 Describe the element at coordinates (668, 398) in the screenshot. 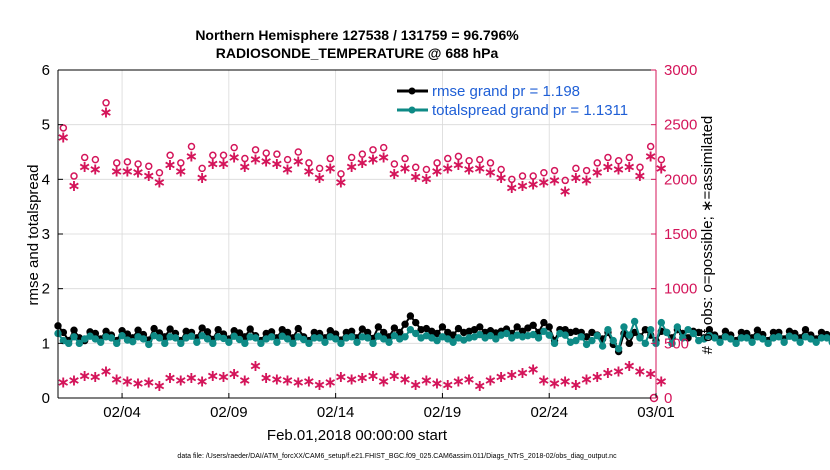

I see `y-right-tick-label: 0` at that location.